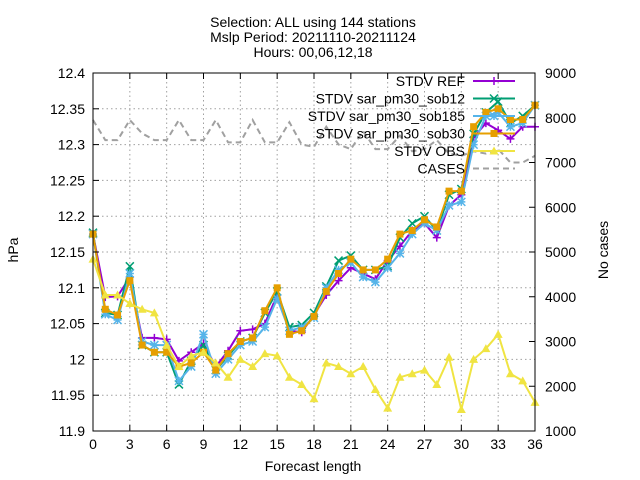 This screenshot has width=640, height=480. What do you see at coordinates (67, 180) in the screenshot?
I see `y-tick-label: 12.25` at bounding box center [67, 180].